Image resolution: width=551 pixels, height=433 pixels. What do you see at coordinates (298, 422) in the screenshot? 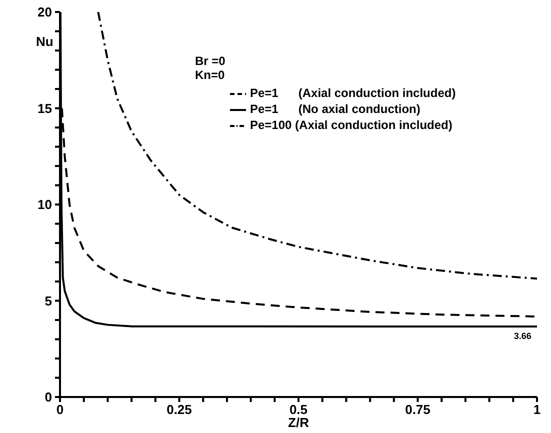
I see `x-axis-title: Z/R` at bounding box center [298, 422].